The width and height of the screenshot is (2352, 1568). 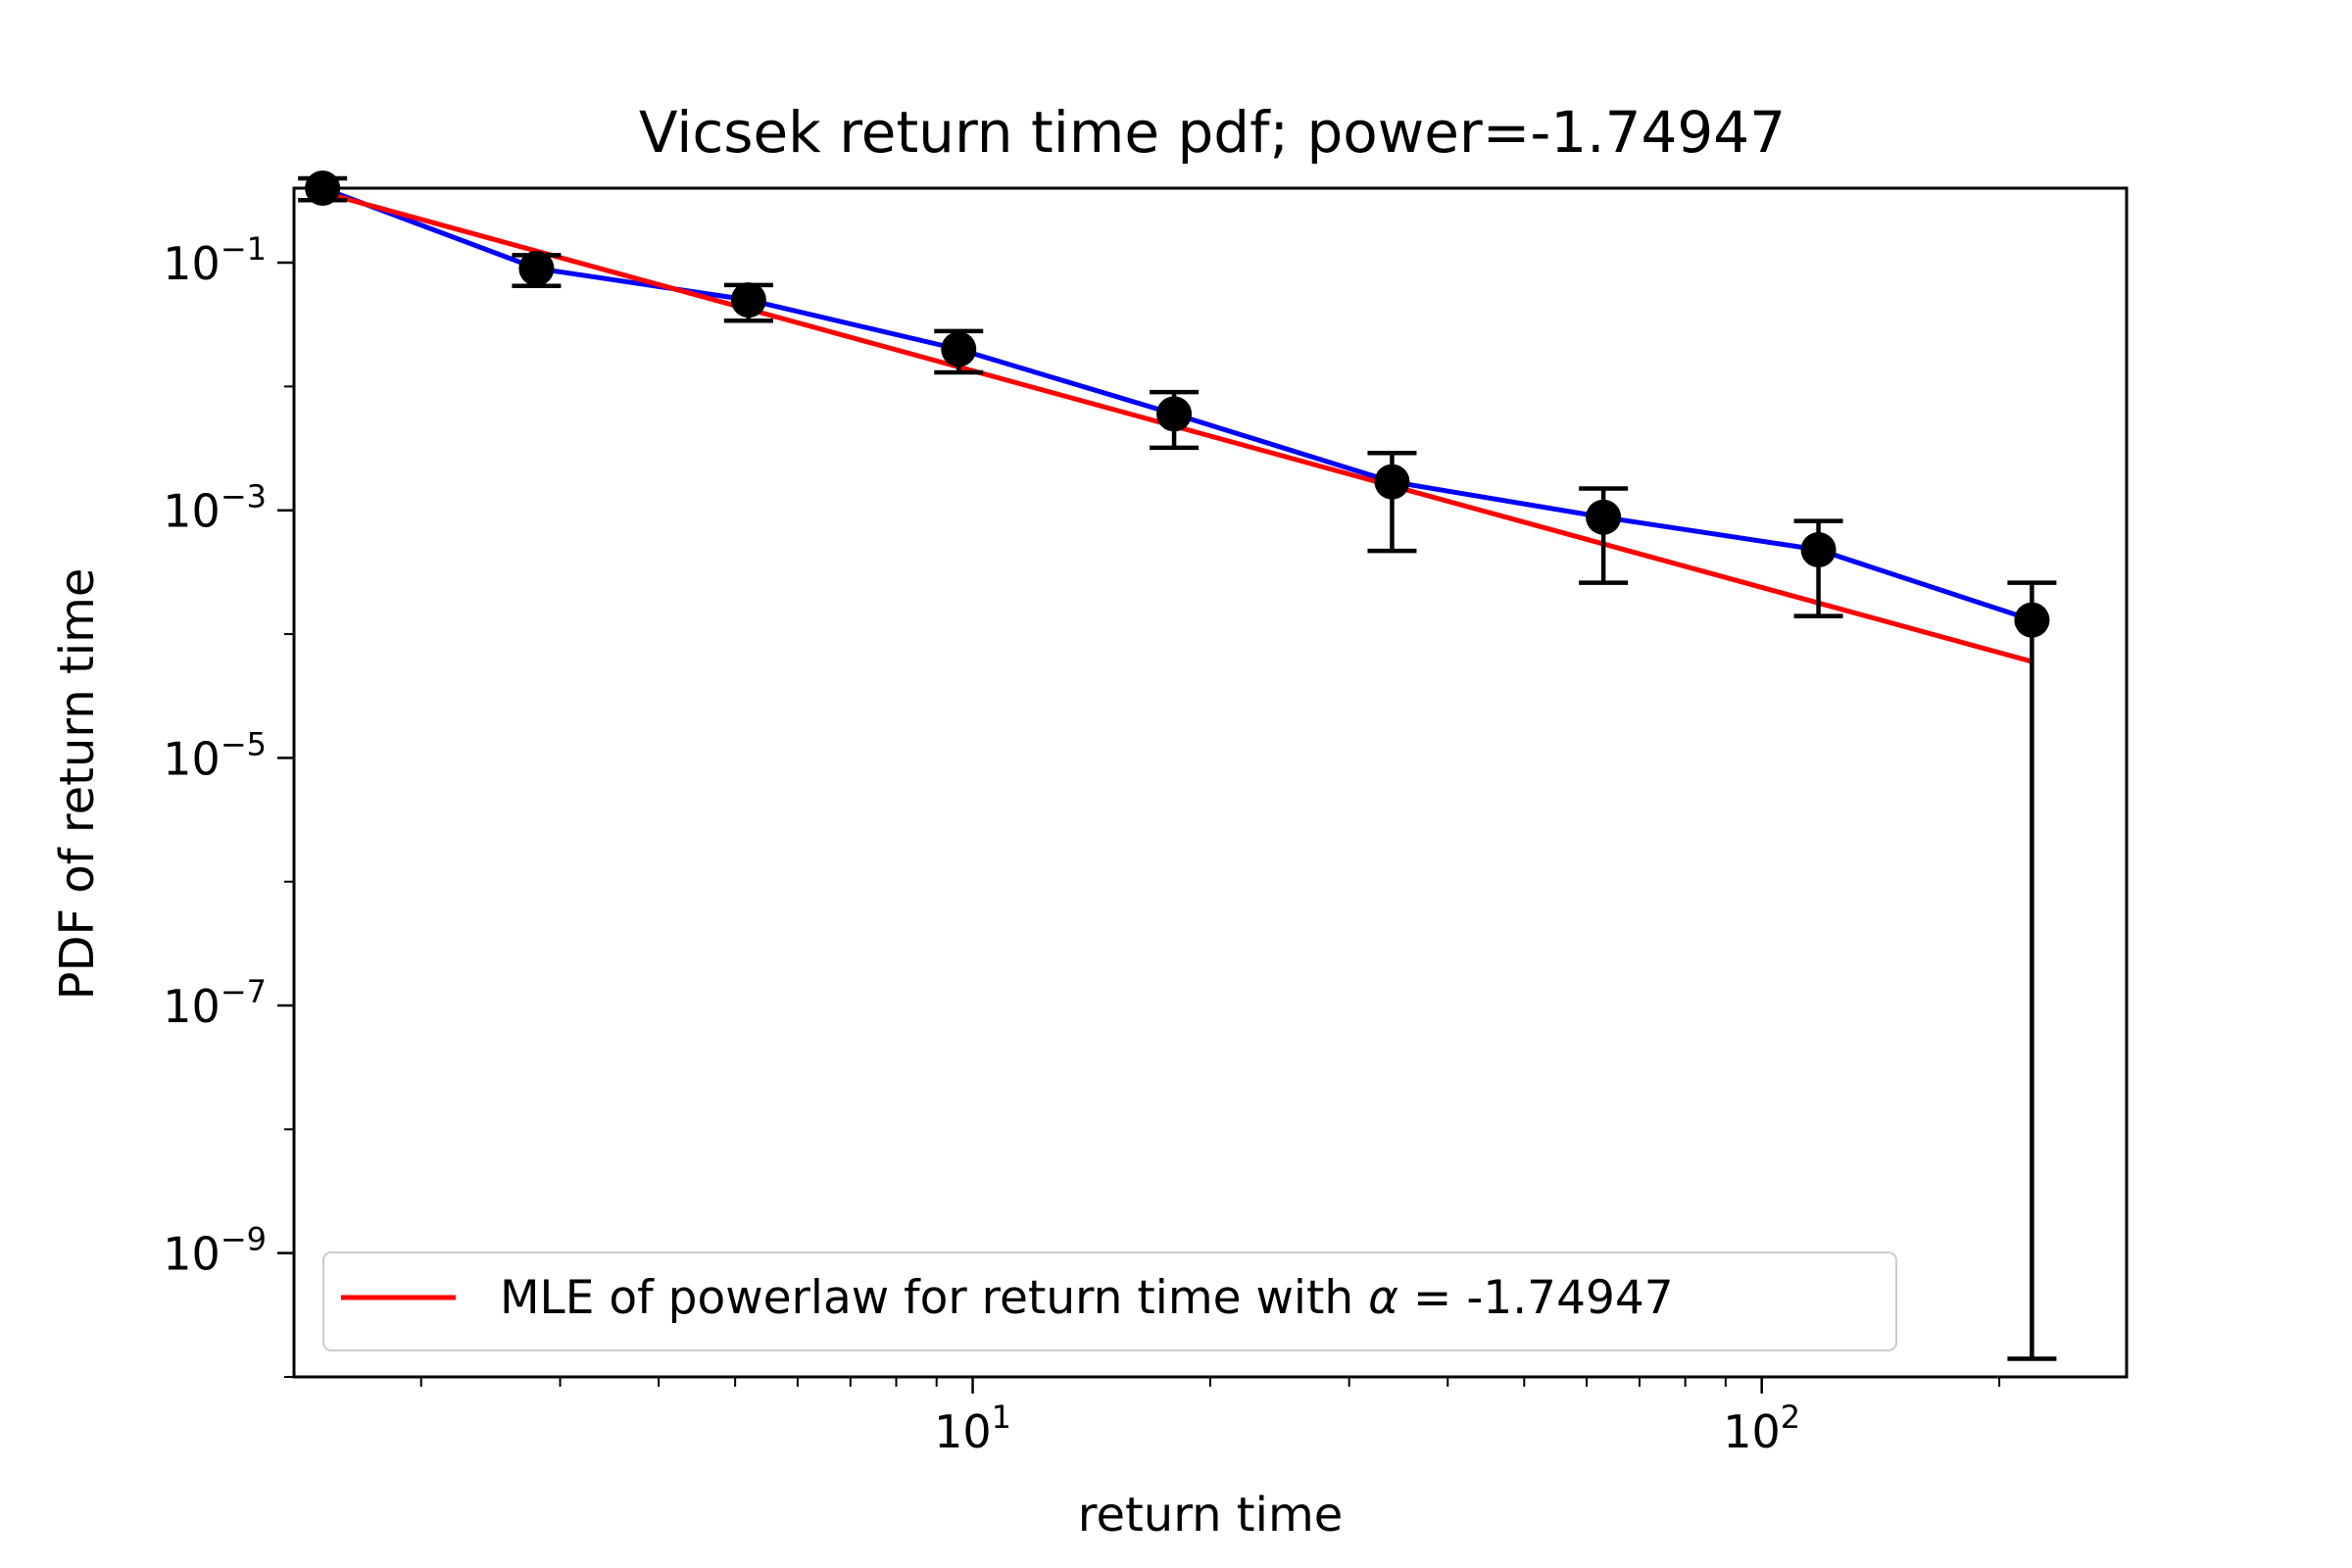 What do you see at coordinates (1210, 1417) in the screenshot?
I see `x-axis: 10¹ 10²` at bounding box center [1210, 1417].